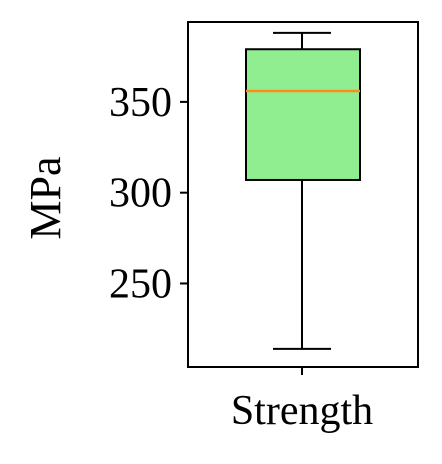  I want to click on y-axis-label: MPa, so click(45, 197).